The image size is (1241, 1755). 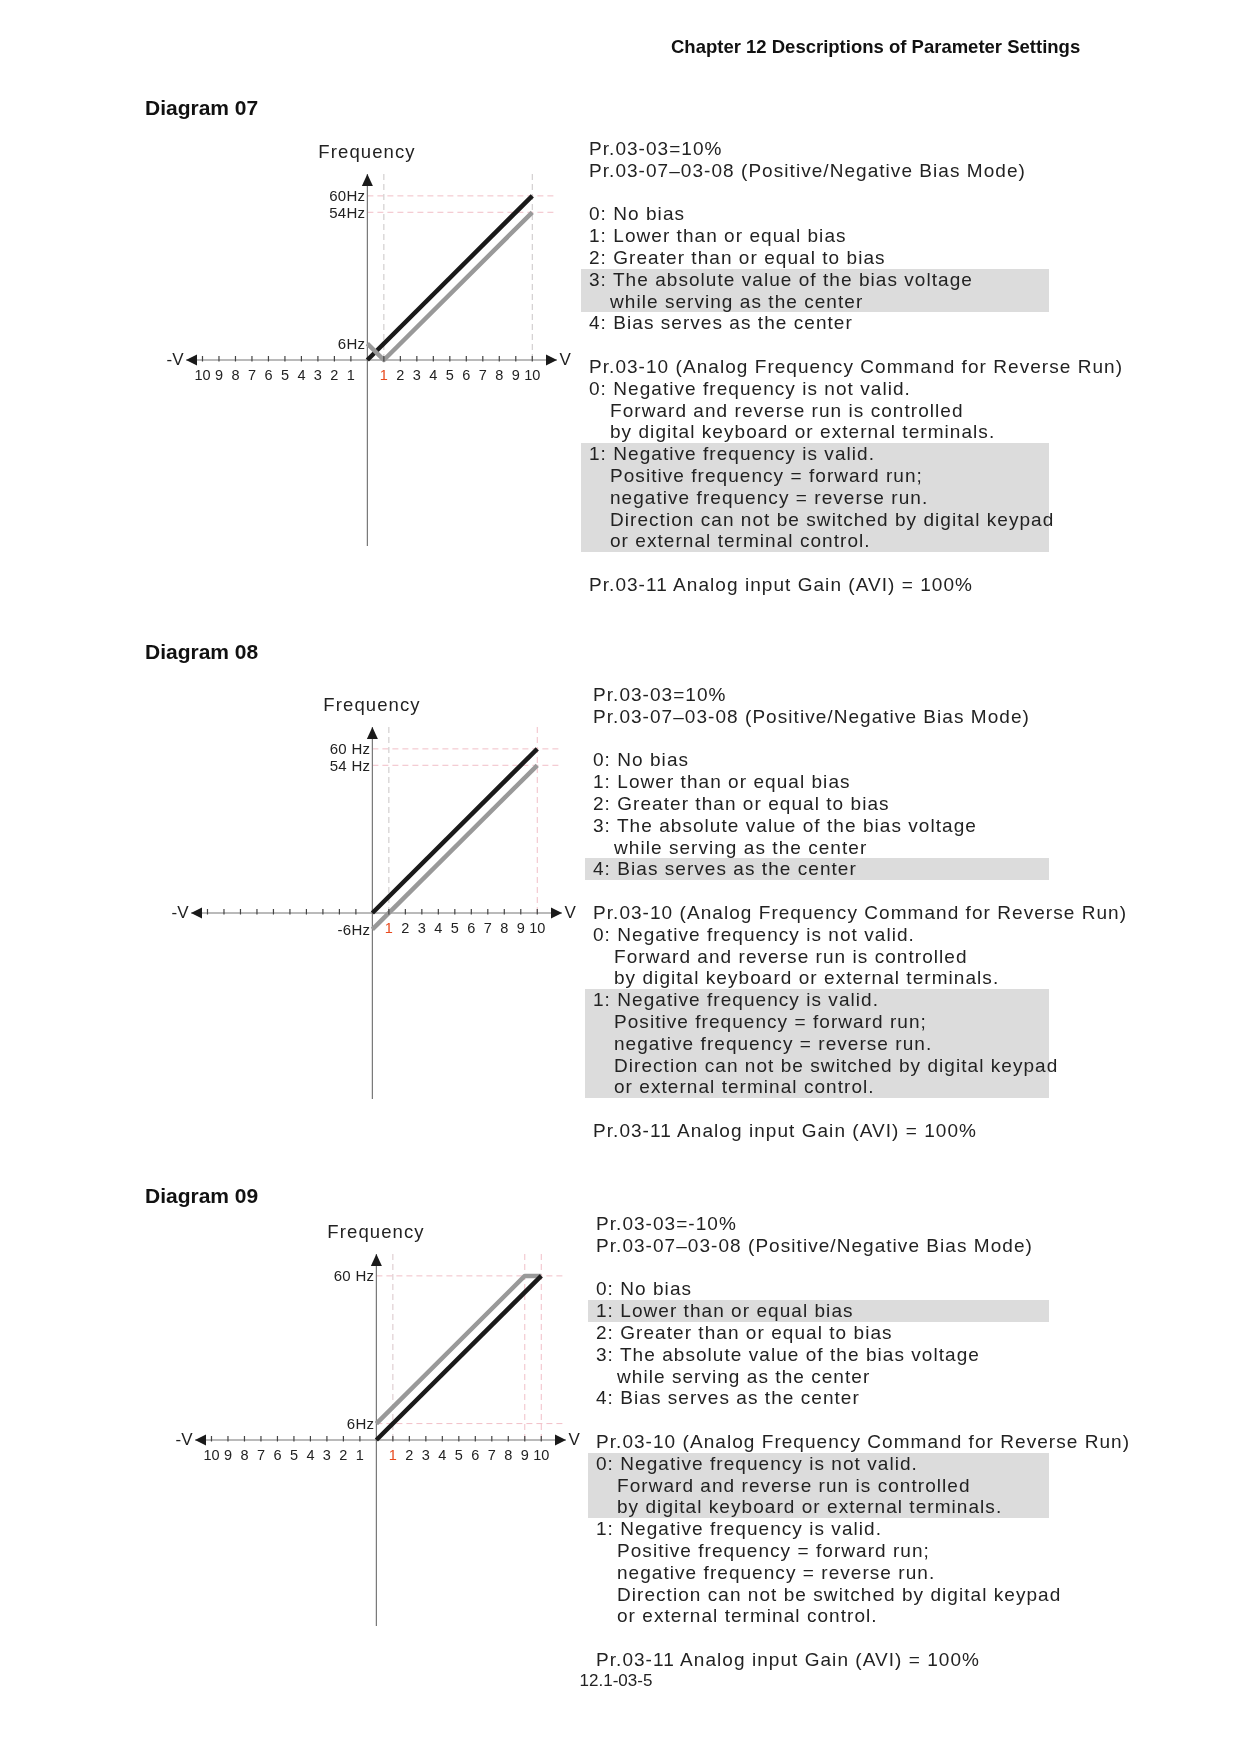 I want to click on text: Pr.03-03=-10%, so click(x=666, y=1223).